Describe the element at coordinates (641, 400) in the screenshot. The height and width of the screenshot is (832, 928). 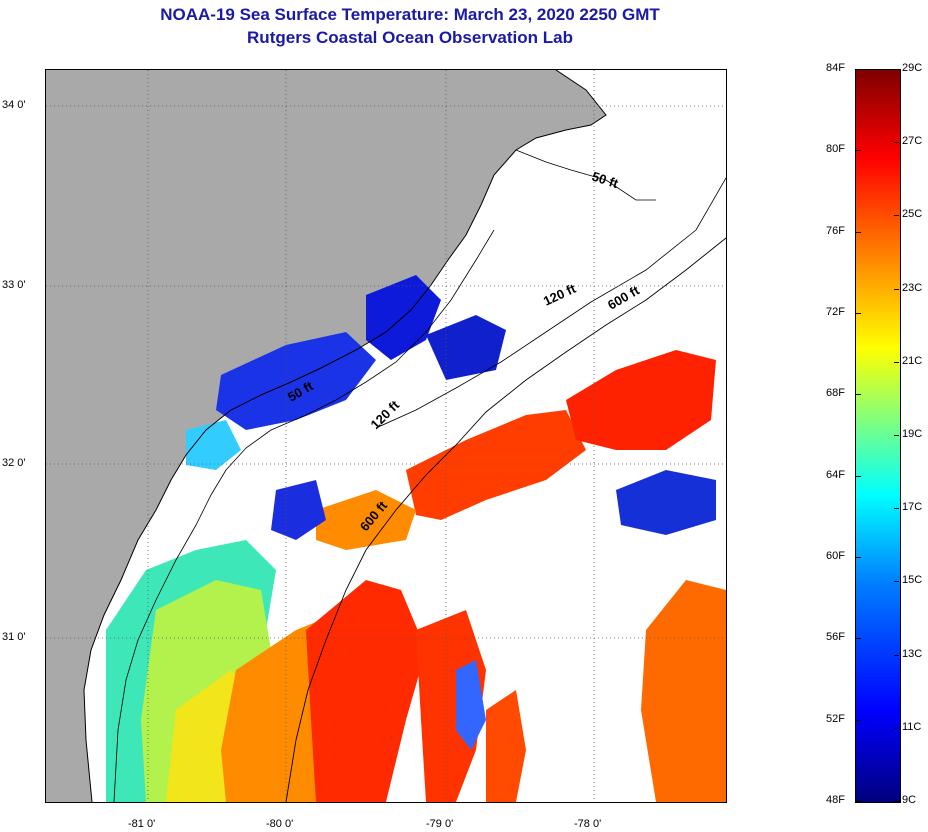
I see `sst-patch-red-northeast` at that location.